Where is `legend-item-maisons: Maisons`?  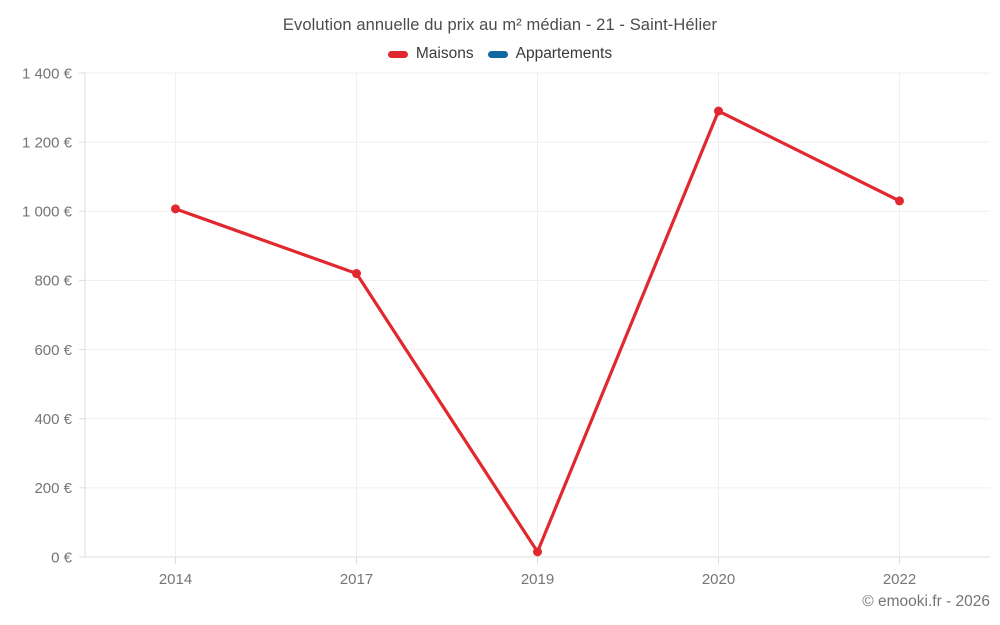 legend-item-maisons: Maisons is located at coordinates (430, 54).